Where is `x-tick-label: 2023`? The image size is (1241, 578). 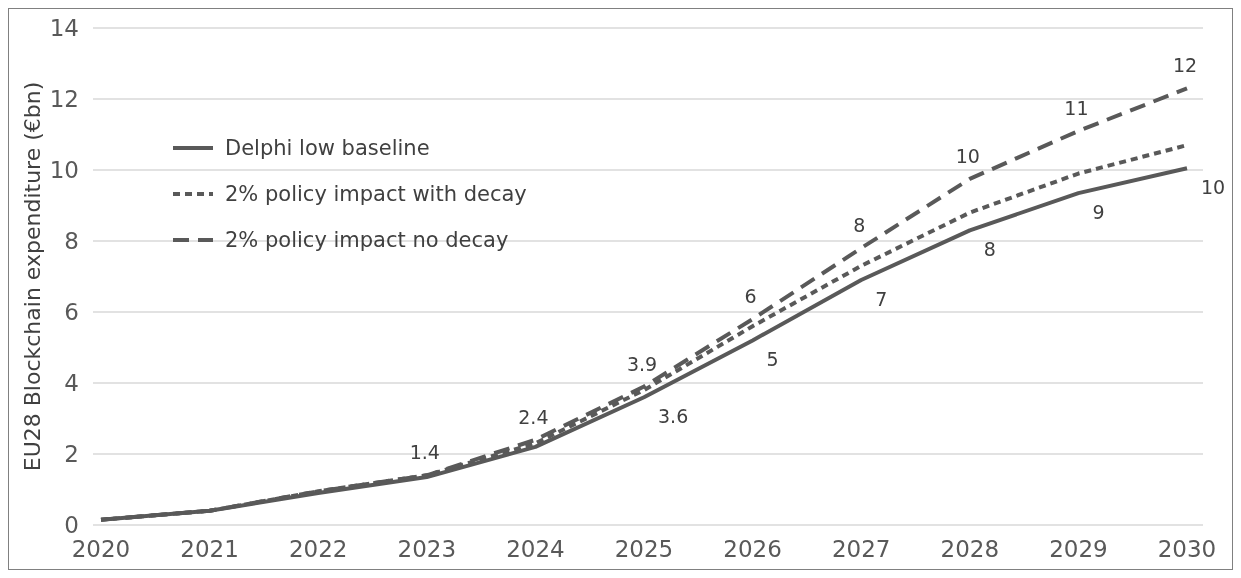
x-tick-label: 2023 is located at coordinates (427, 549).